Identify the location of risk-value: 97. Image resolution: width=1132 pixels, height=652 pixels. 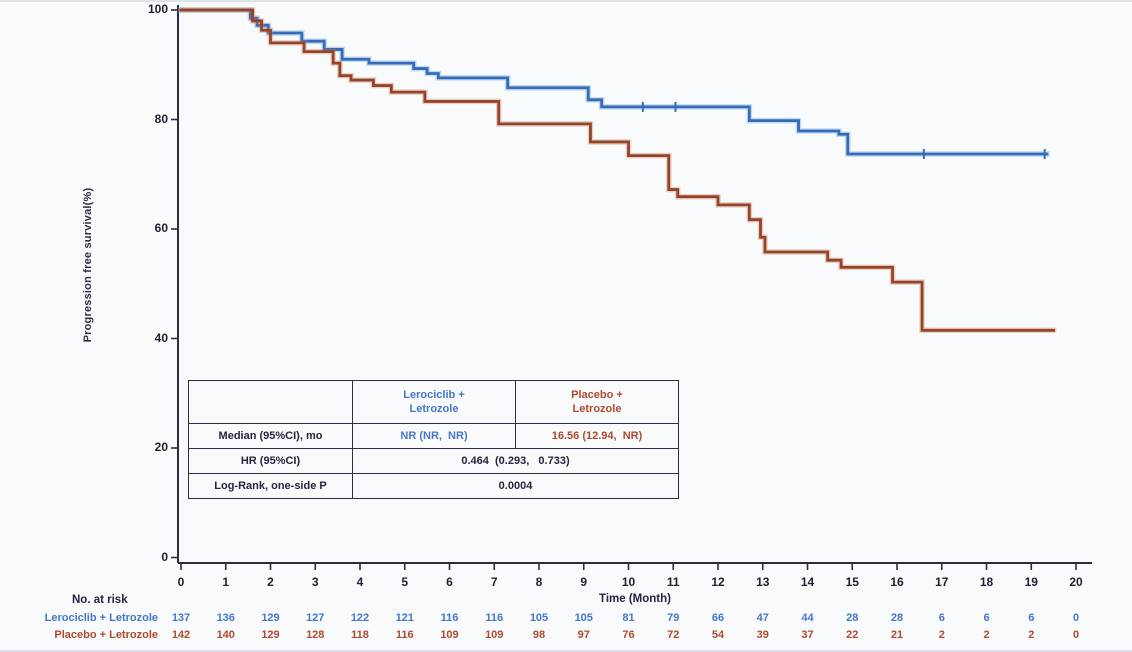
(583, 635).